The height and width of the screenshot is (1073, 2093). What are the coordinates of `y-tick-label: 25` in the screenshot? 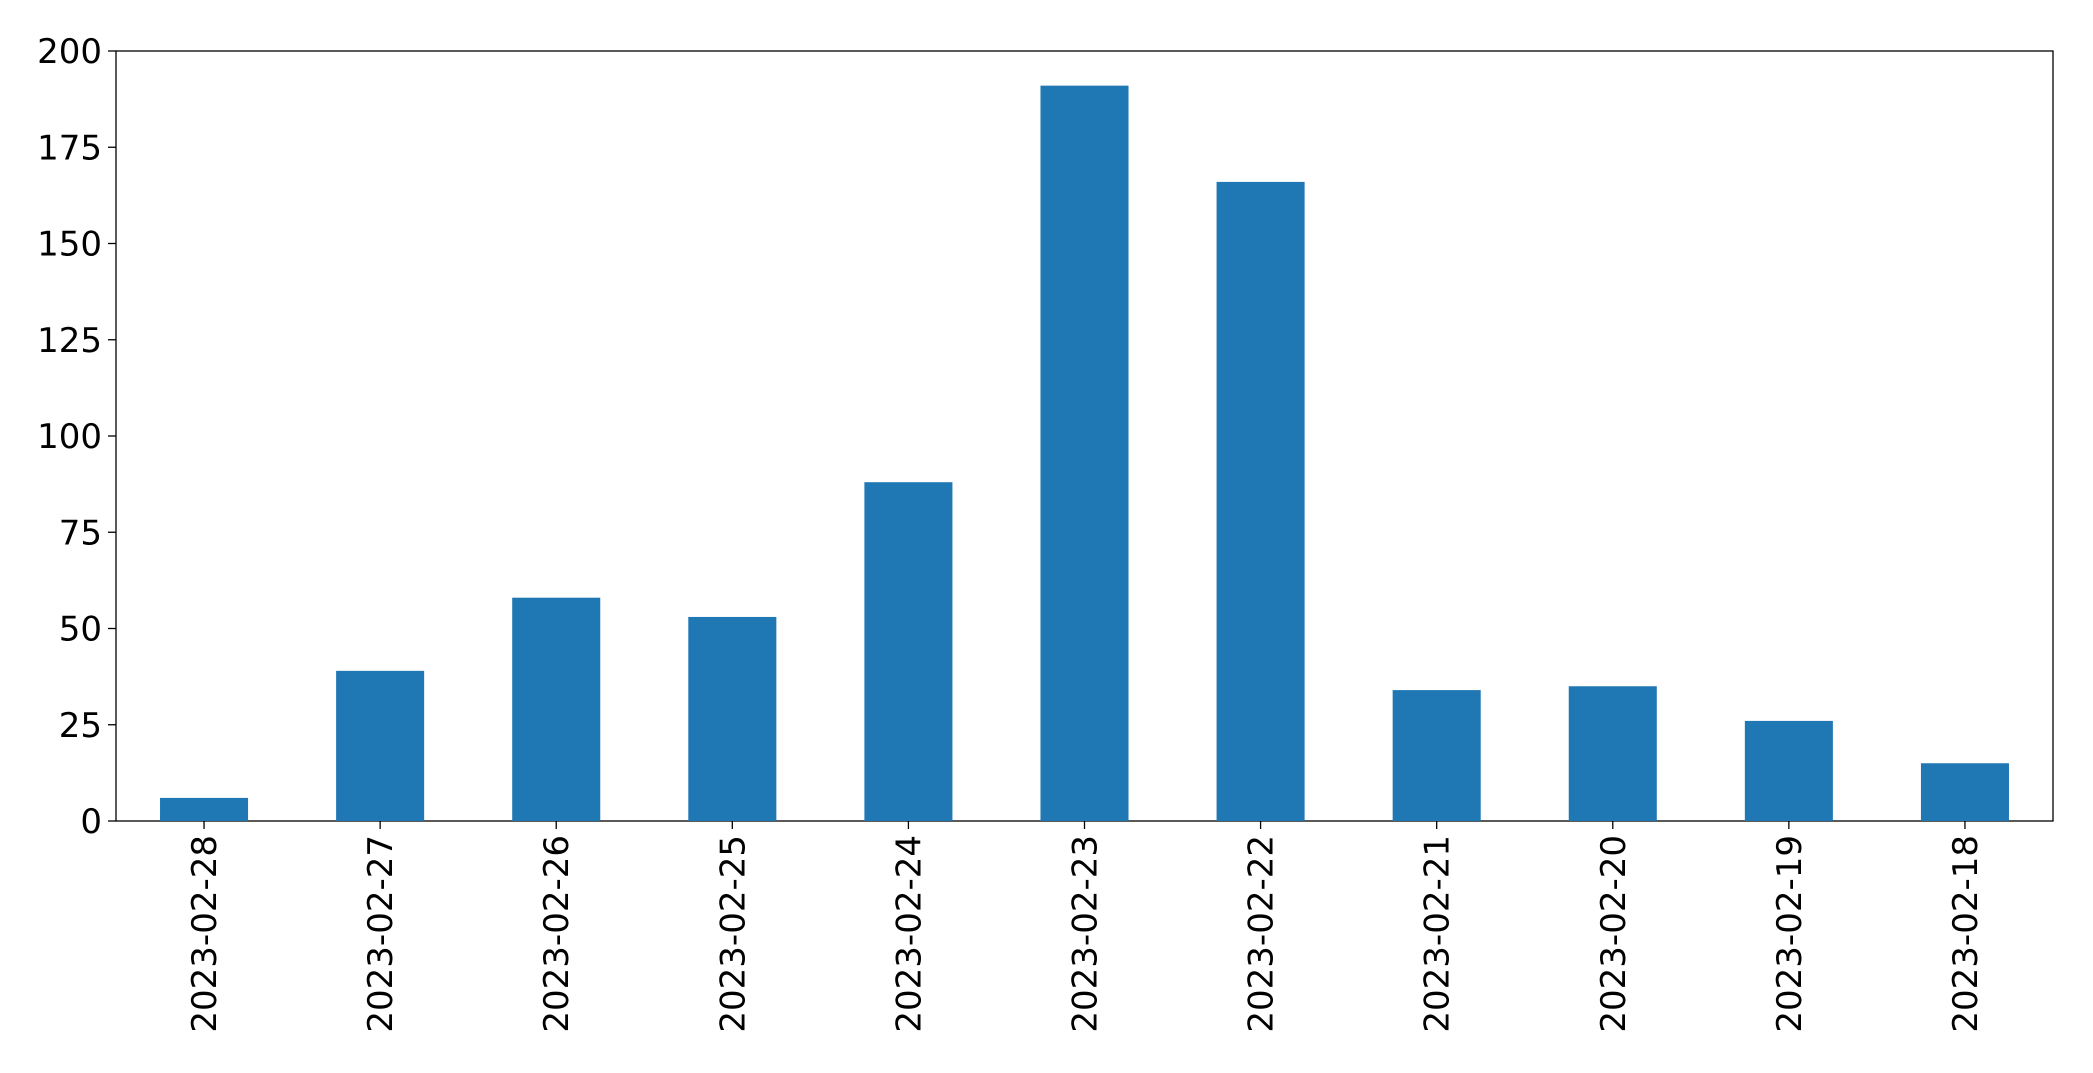 It's located at (80, 726).